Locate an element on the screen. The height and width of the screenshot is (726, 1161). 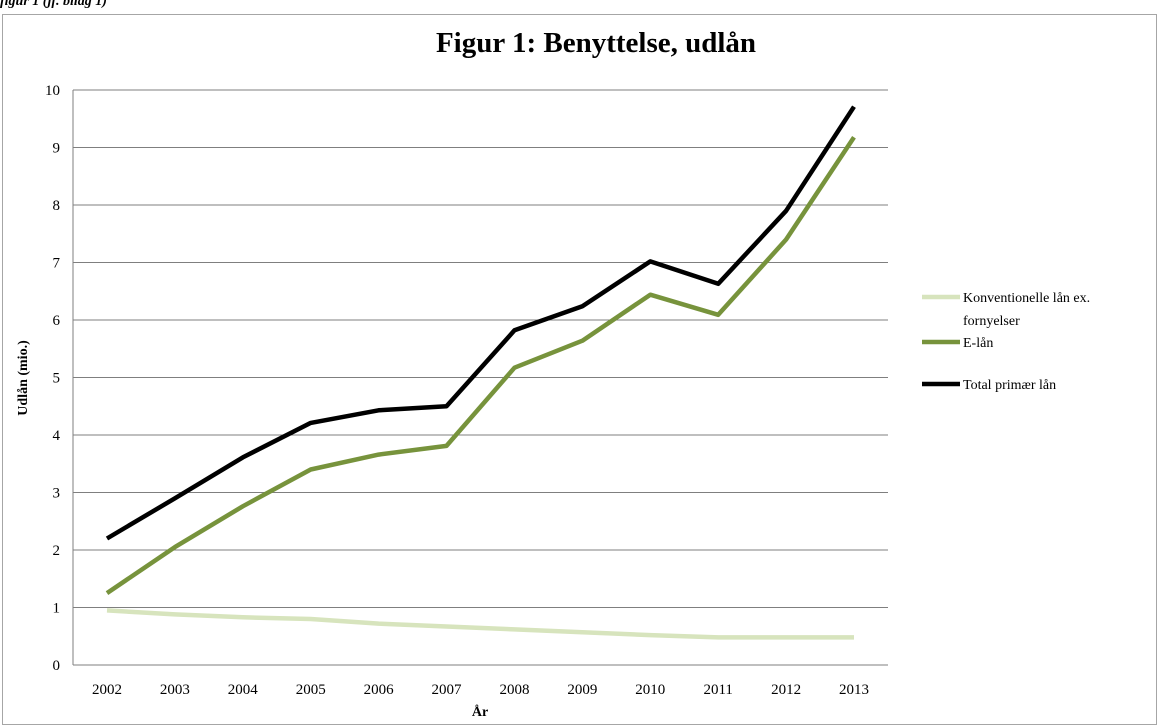
x-tick-label: 2006 is located at coordinates (379, 690).